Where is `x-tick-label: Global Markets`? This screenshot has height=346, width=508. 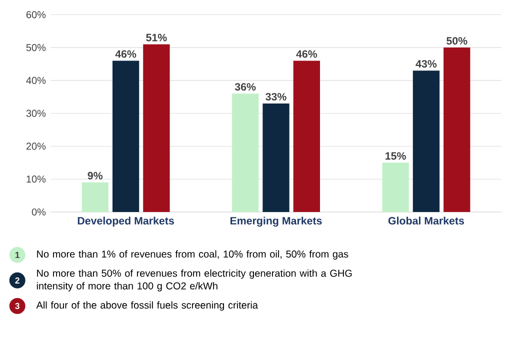 x-tick-label: Global Markets is located at coordinates (426, 220).